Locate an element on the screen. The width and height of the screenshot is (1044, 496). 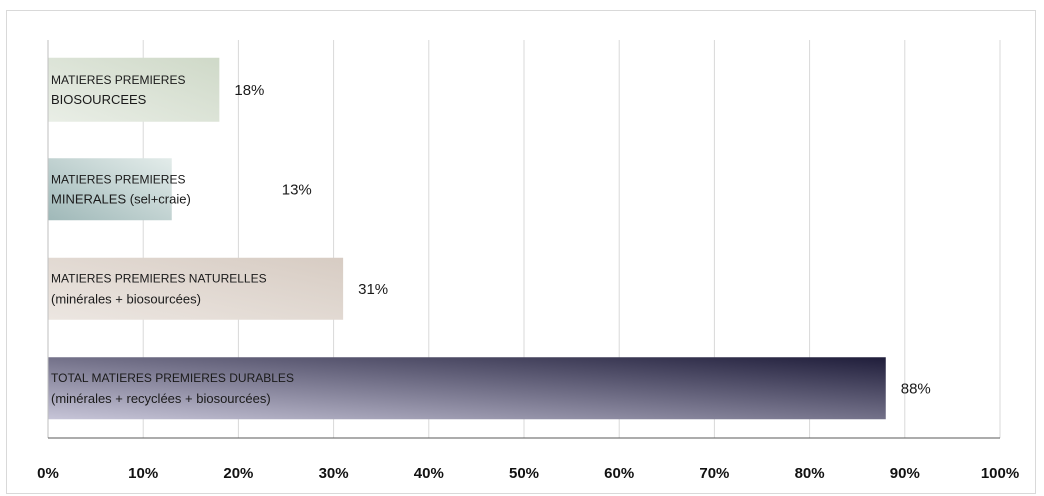
x-tick-label: 80% is located at coordinates (810, 473).